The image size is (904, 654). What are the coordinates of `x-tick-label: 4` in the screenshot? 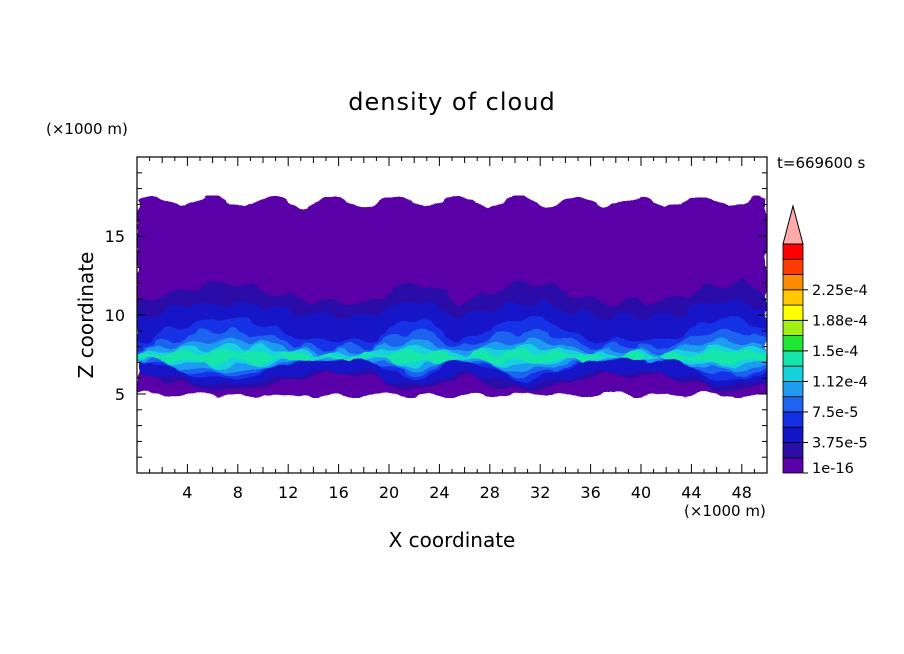 It's located at (187, 492).